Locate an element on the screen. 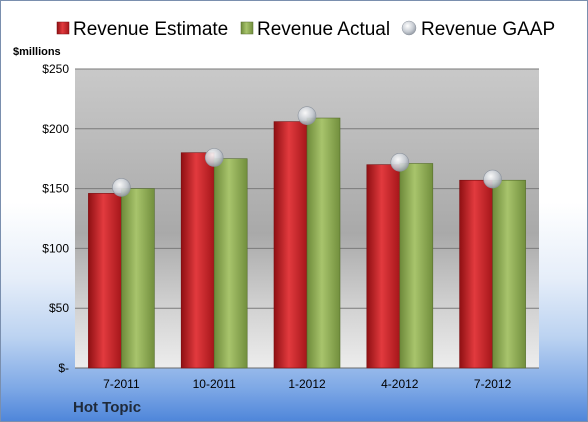  legend-label-revenue-actual: Revenue Actual is located at coordinates (323, 29).